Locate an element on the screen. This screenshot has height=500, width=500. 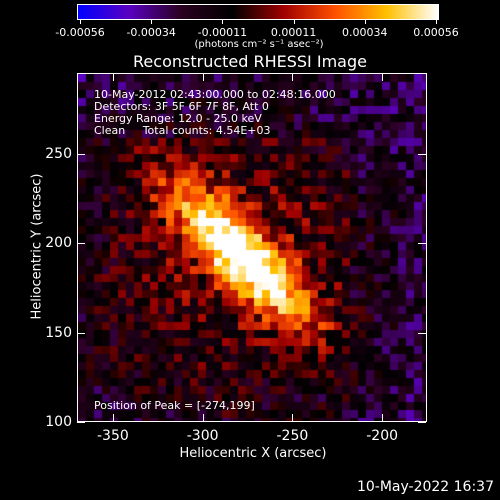
peak-position-text: Position of Peak = [-274,199] is located at coordinates (174, 405).